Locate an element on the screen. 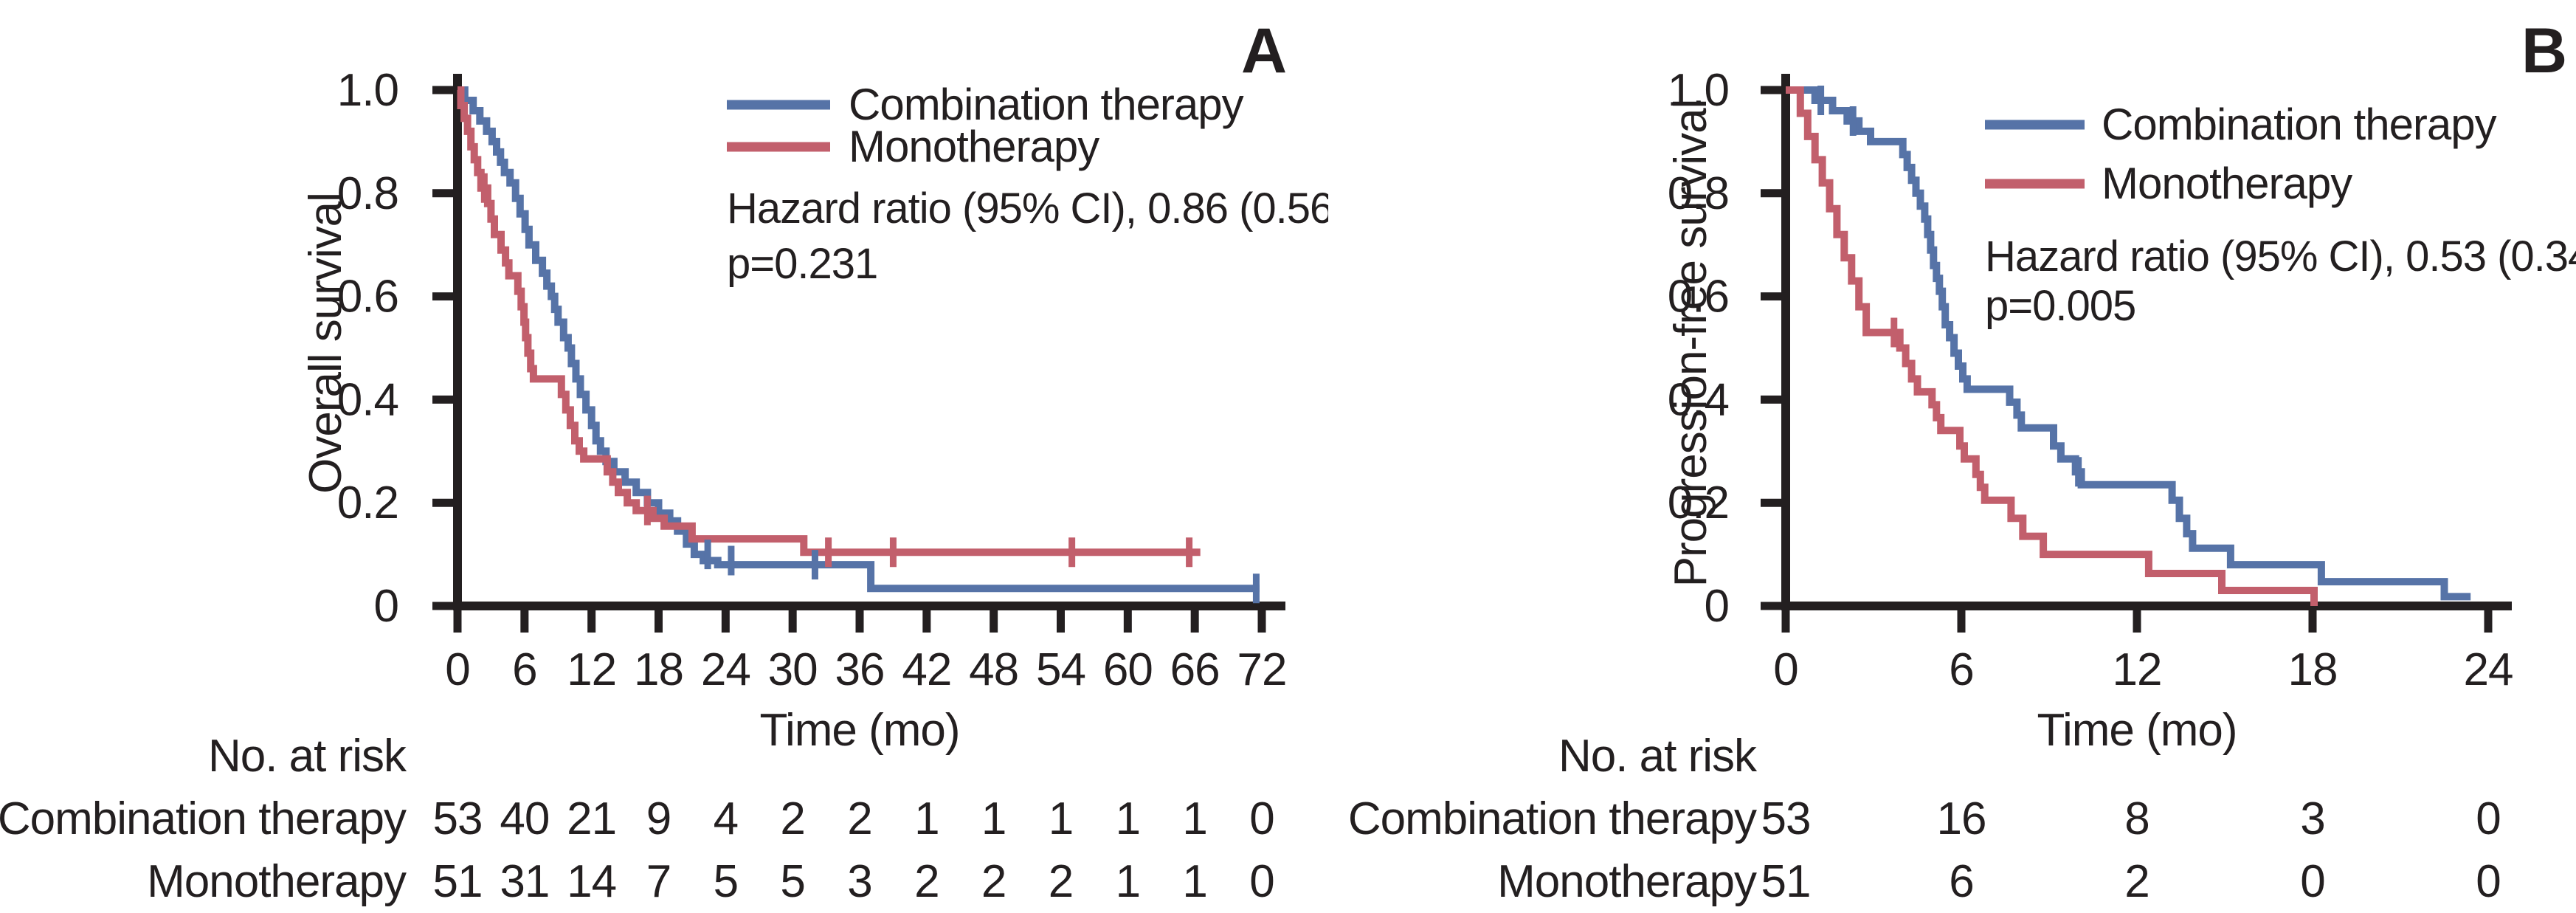  risk-count: 7 is located at coordinates (658, 882).